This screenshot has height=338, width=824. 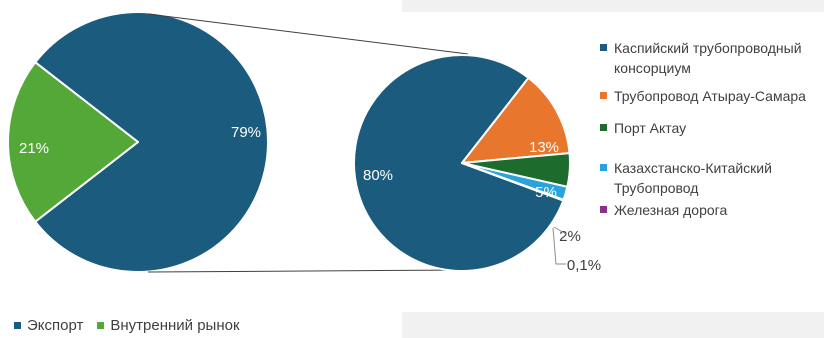 I want to click on legend-label-atyrau: Трубопровод Атырау-Самара, so click(x=710, y=96).